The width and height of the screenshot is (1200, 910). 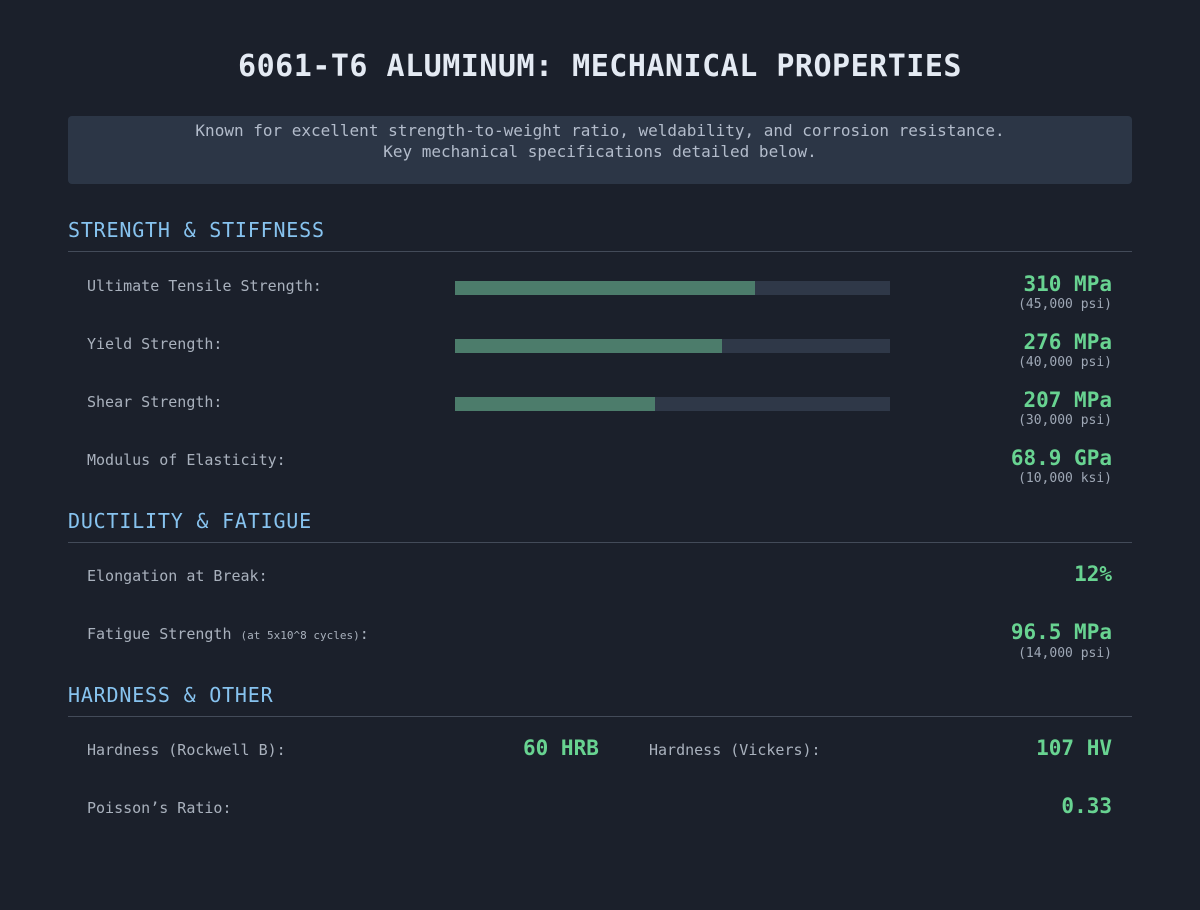 I want to click on poisson-label: Poisson’s Ratio:, so click(x=159, y=808).